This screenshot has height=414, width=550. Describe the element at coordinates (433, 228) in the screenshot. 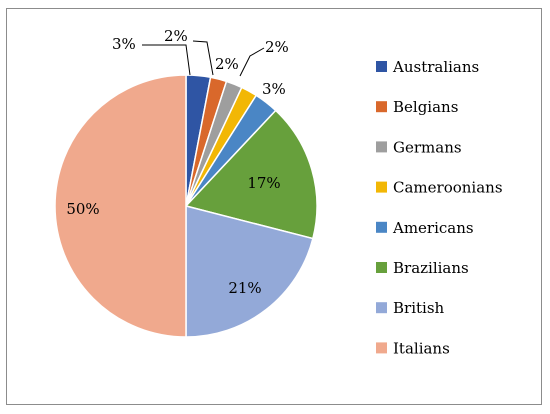

I see `legend-label-americans: Americans` at that location.